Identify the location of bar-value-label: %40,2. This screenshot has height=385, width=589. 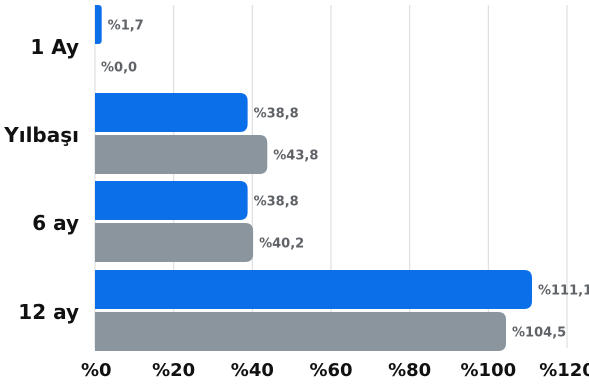
(281, 244).